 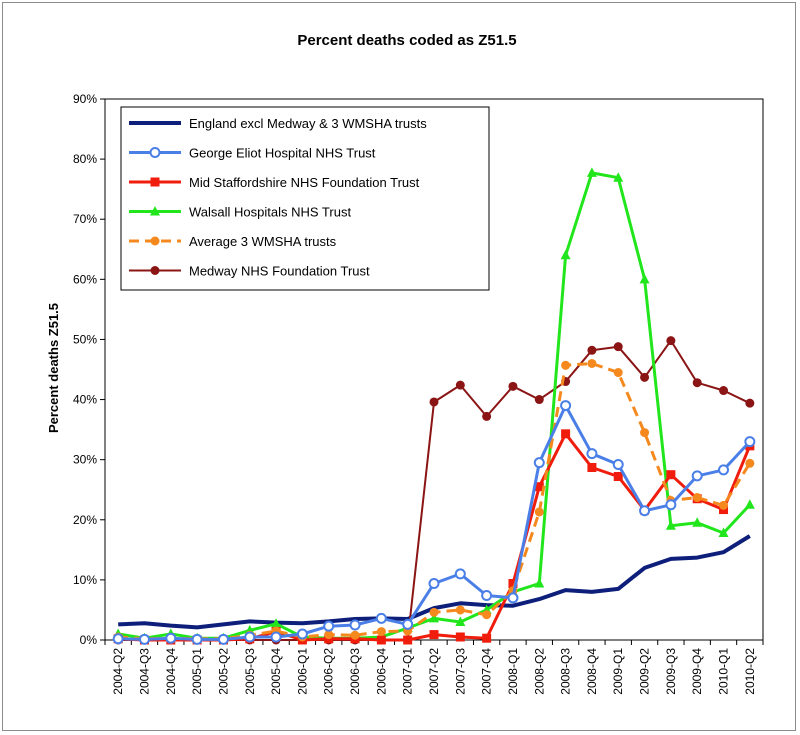 I want to click on chart-title: Percent deaths coded as Z51.5, so click(x=406, y=40).